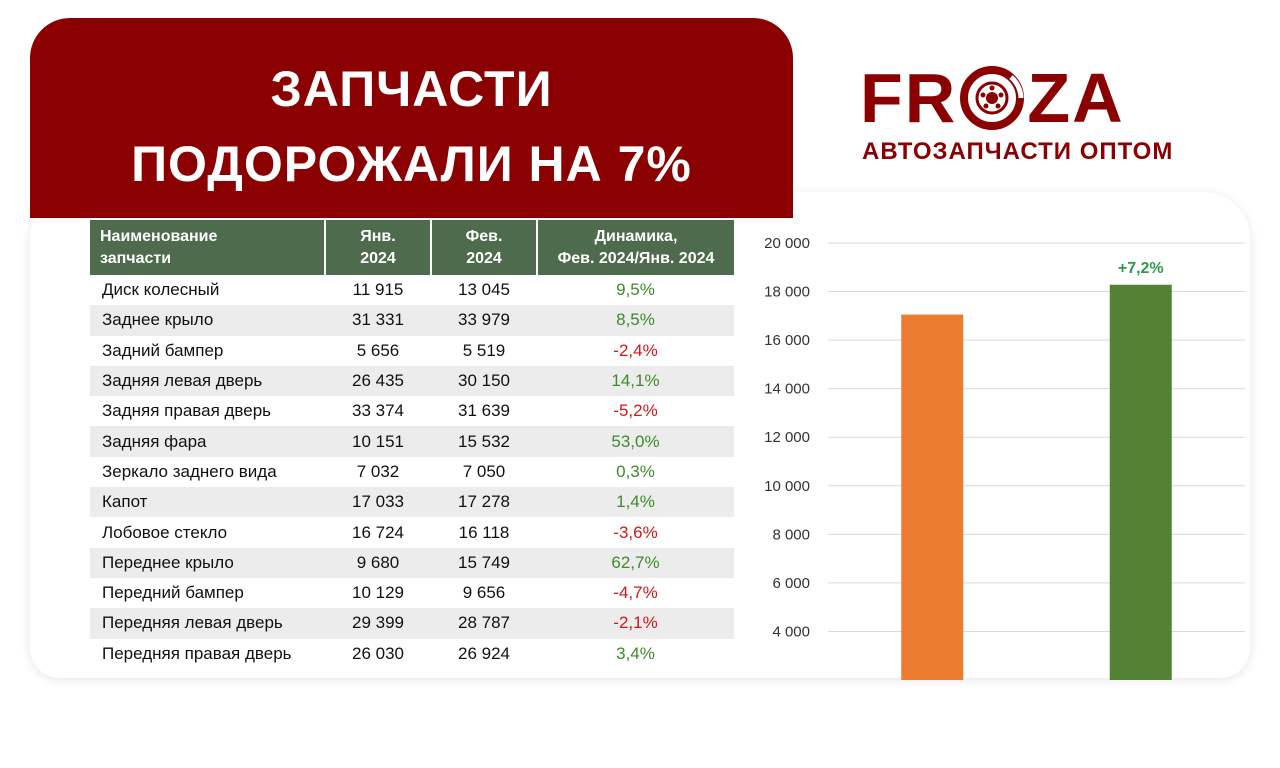 The height and width of the screenshot is (768, 1280). Describe the element at coordinates (636, 258) in the screenshot. I see `header-dynamics-line-2: Фев. 2024/Янв. 2024` at that location.